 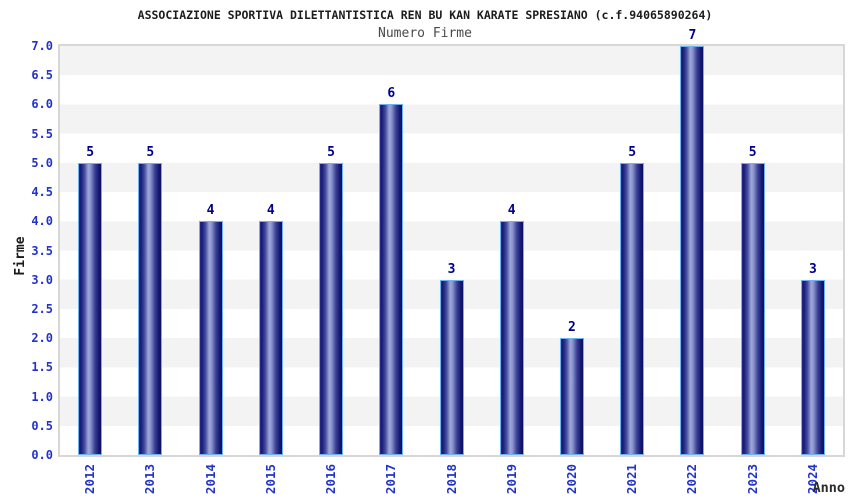 I want to click on y-tick-label-0.0: 0.0, so click(x=42, y=455).